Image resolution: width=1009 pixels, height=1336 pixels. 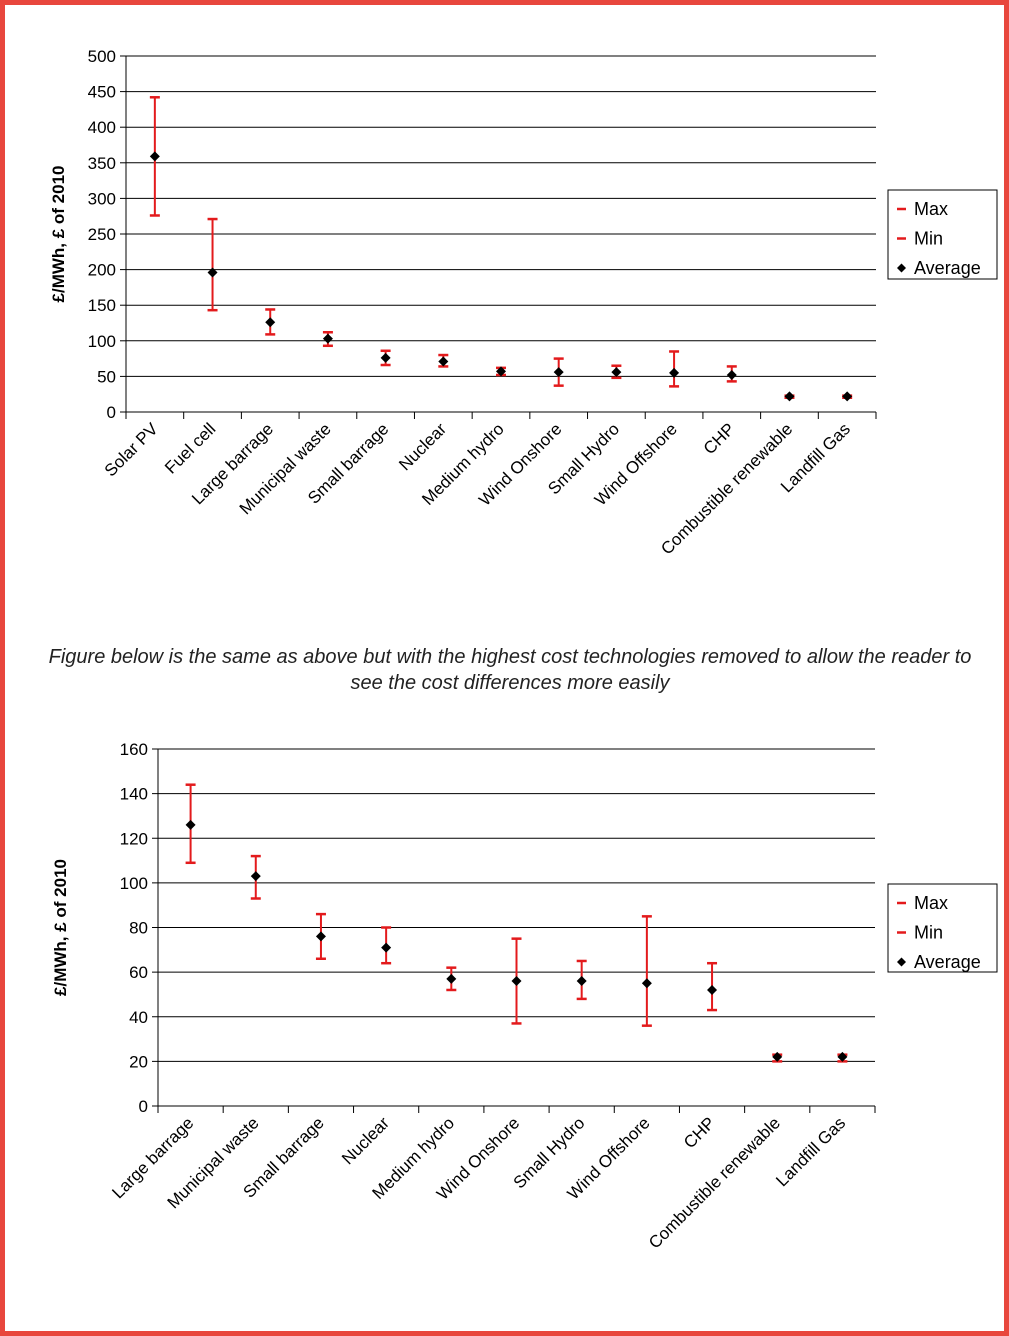 I want to click on y-tick-label: 60, so click(x=138, y=972).